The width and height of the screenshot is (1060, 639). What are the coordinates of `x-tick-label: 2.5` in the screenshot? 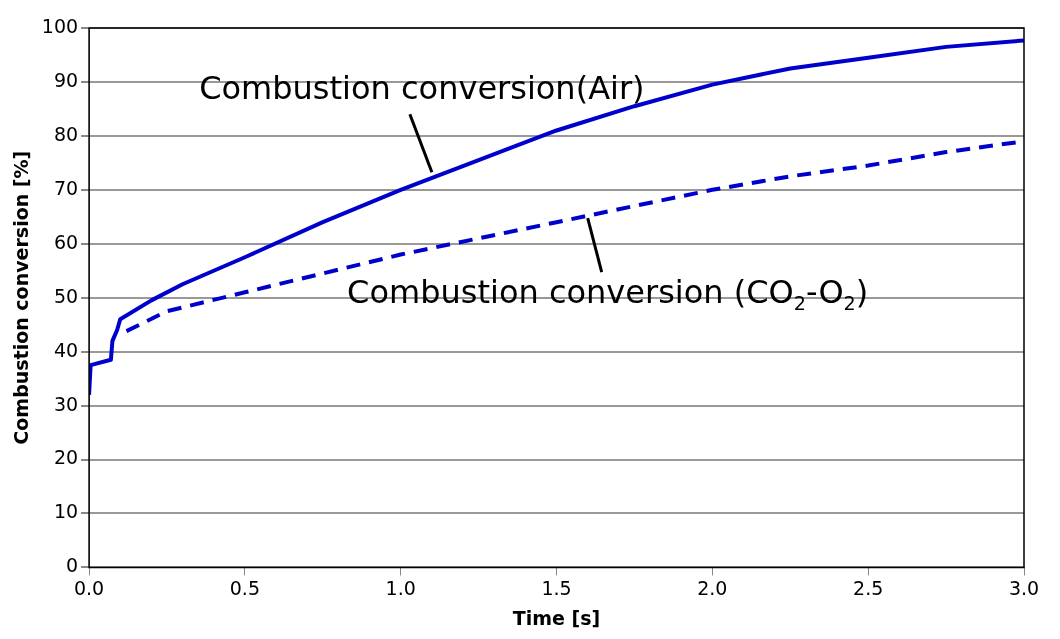 It's located at (868, 587).